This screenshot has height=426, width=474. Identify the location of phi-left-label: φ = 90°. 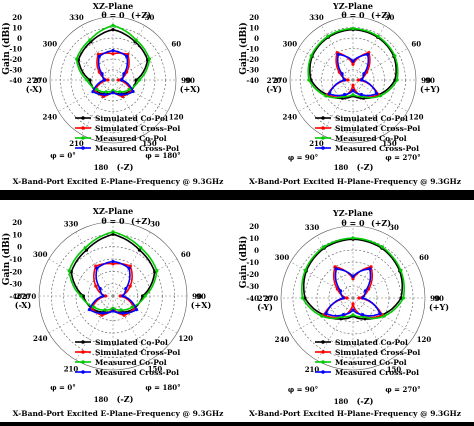
(303, 157).